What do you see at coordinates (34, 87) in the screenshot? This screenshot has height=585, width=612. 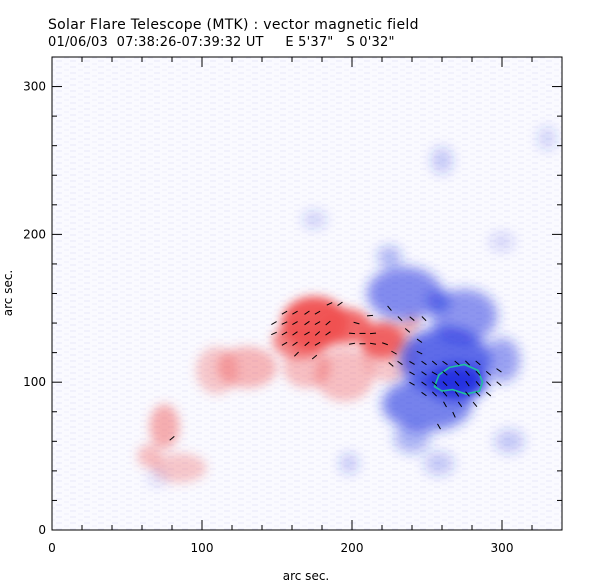 I see `y-tick-label: 300` at bounding box center [34, 87].